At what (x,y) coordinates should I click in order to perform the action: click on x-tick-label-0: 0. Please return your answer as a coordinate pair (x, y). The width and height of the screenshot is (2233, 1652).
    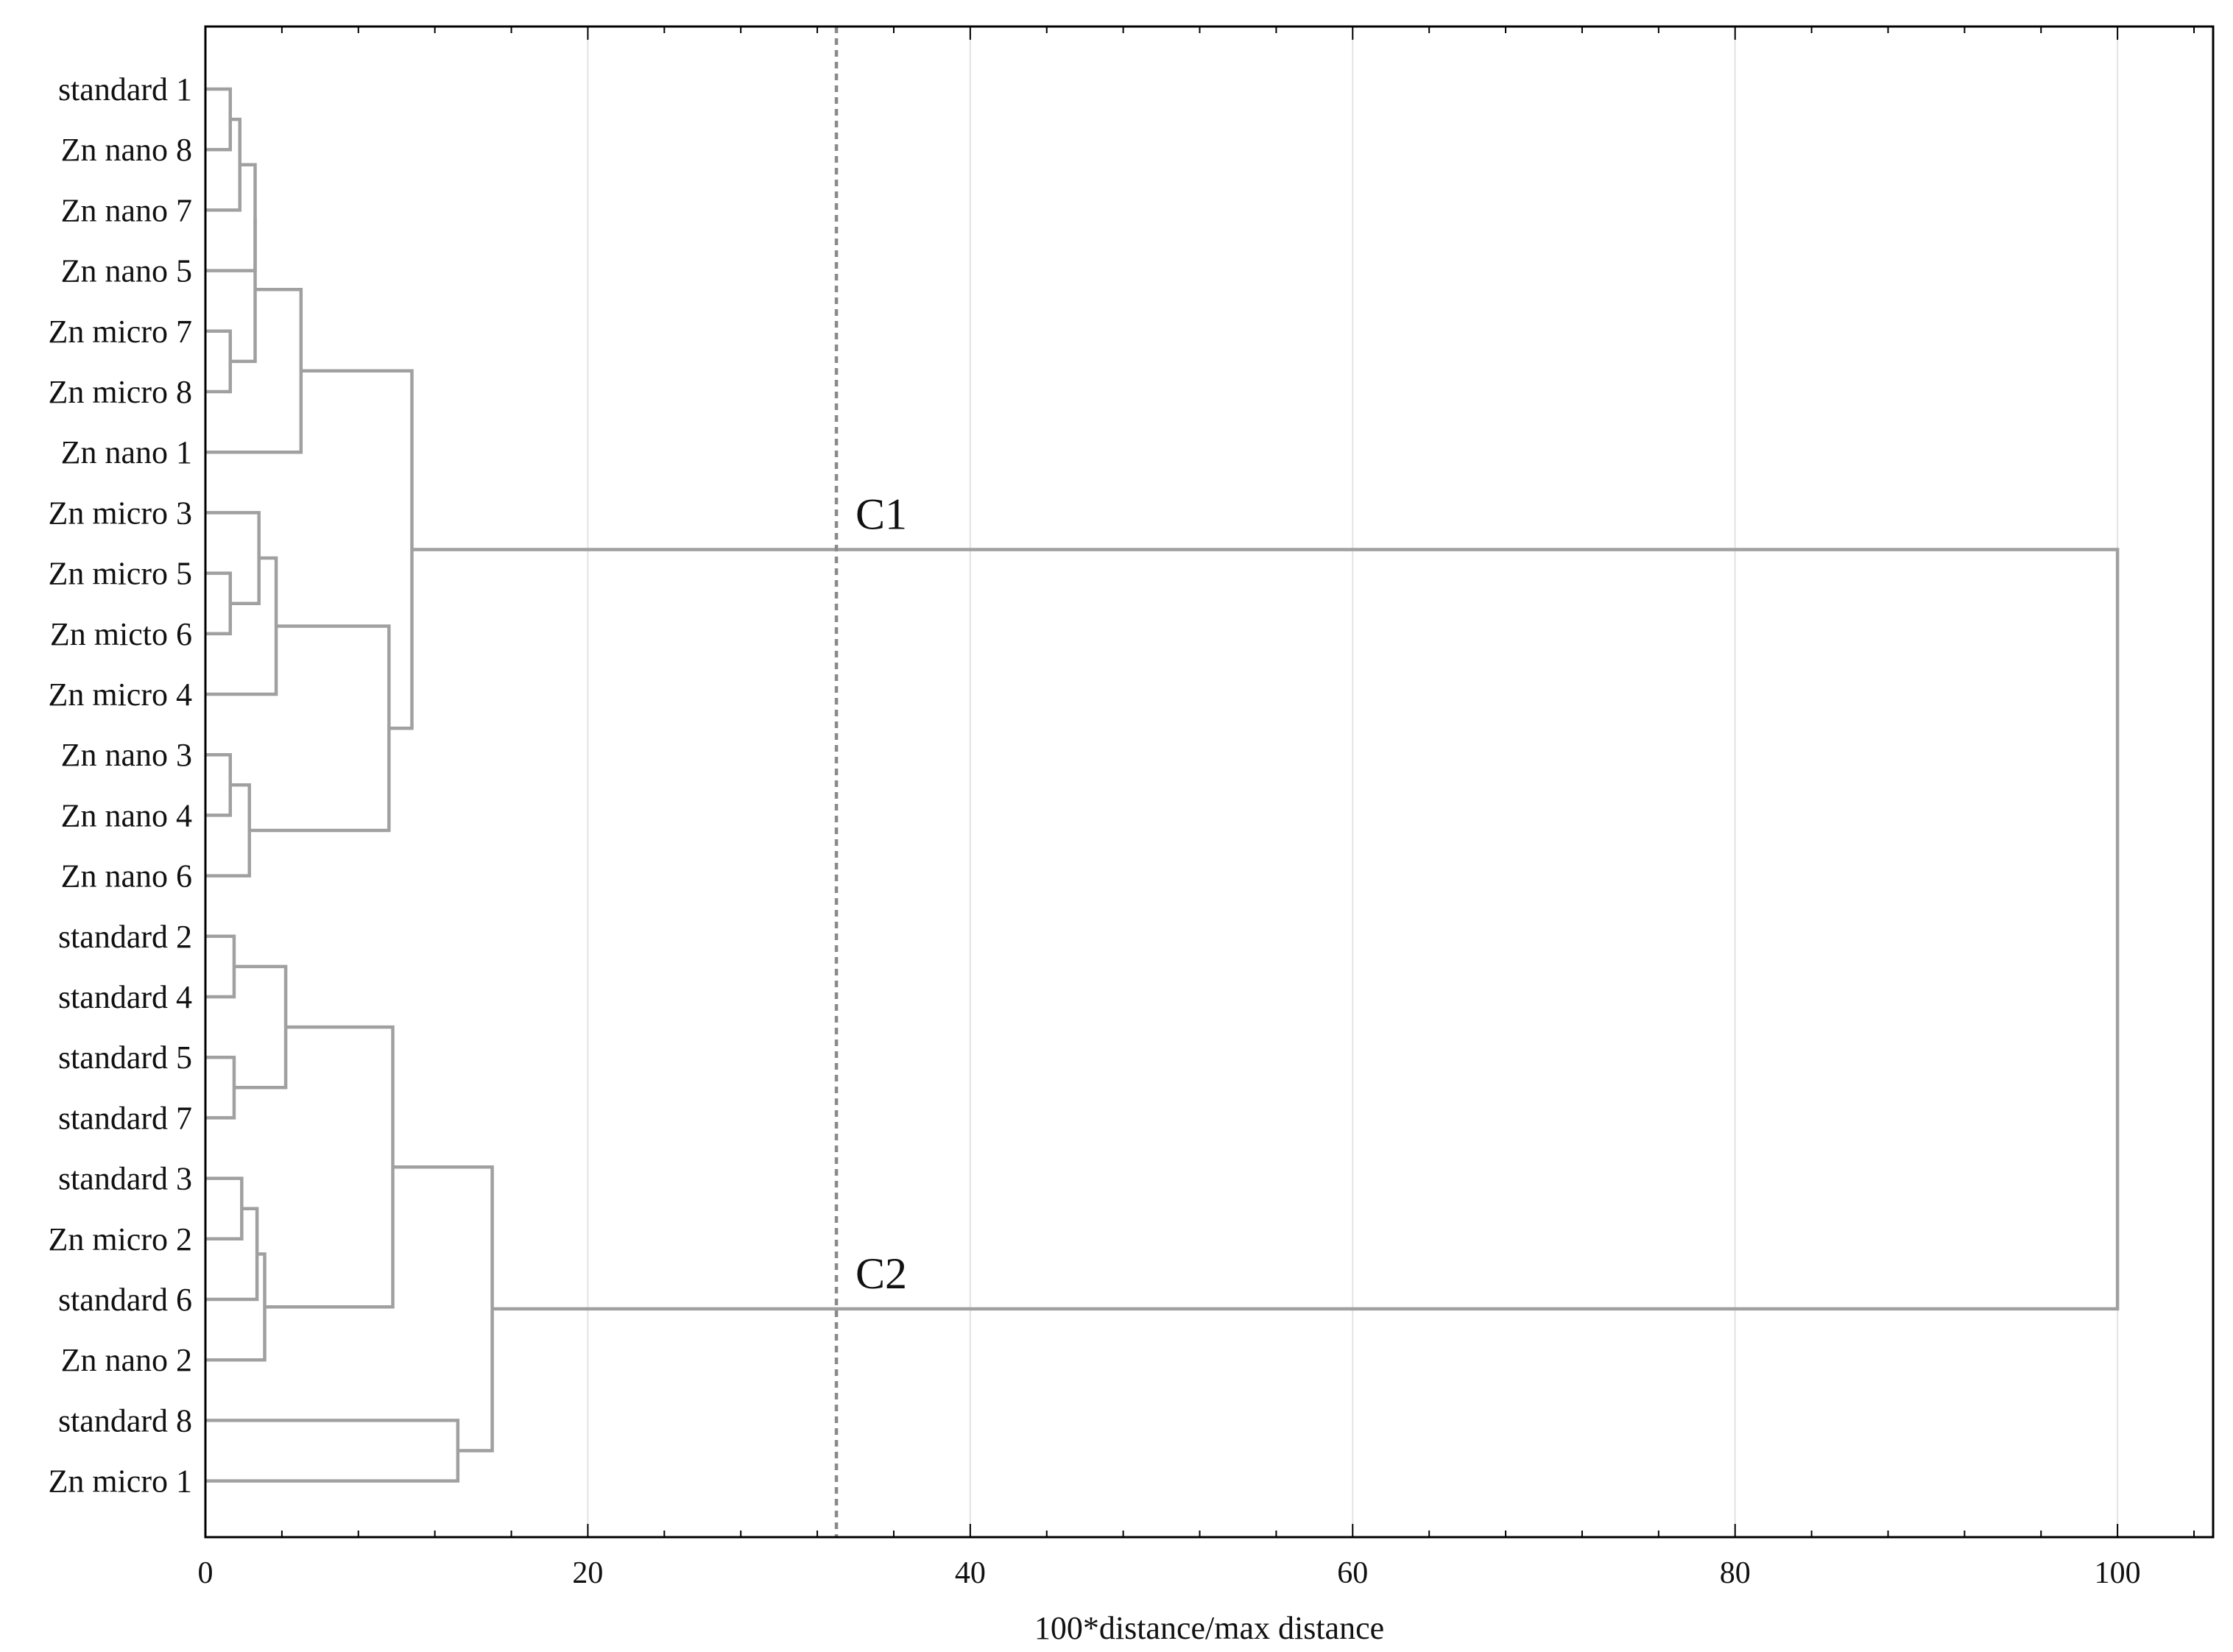
    Looking at the image, I should click on (206, 1573).